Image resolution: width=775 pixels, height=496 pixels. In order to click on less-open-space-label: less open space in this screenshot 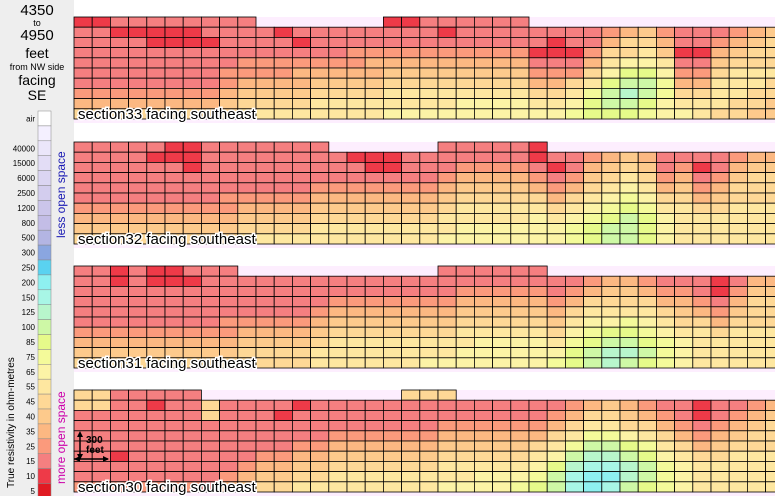, I will do `click(61, 194)`.